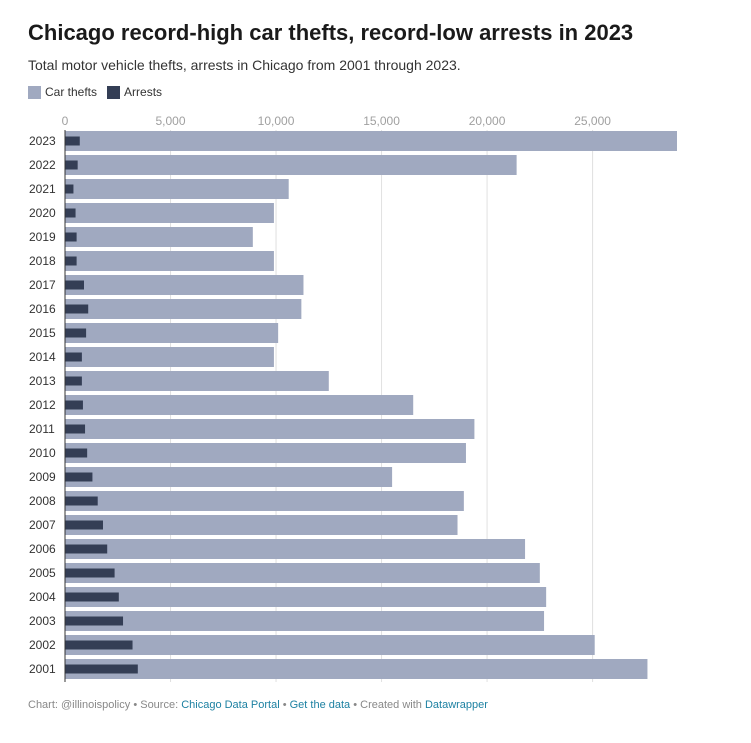 Image resolution: width=751 pixels, height=743 pixels. What do you see at coordinates (42, 165) in the screenshot?
I see `y-category-label: 2022` at bounding box center [42, 165].